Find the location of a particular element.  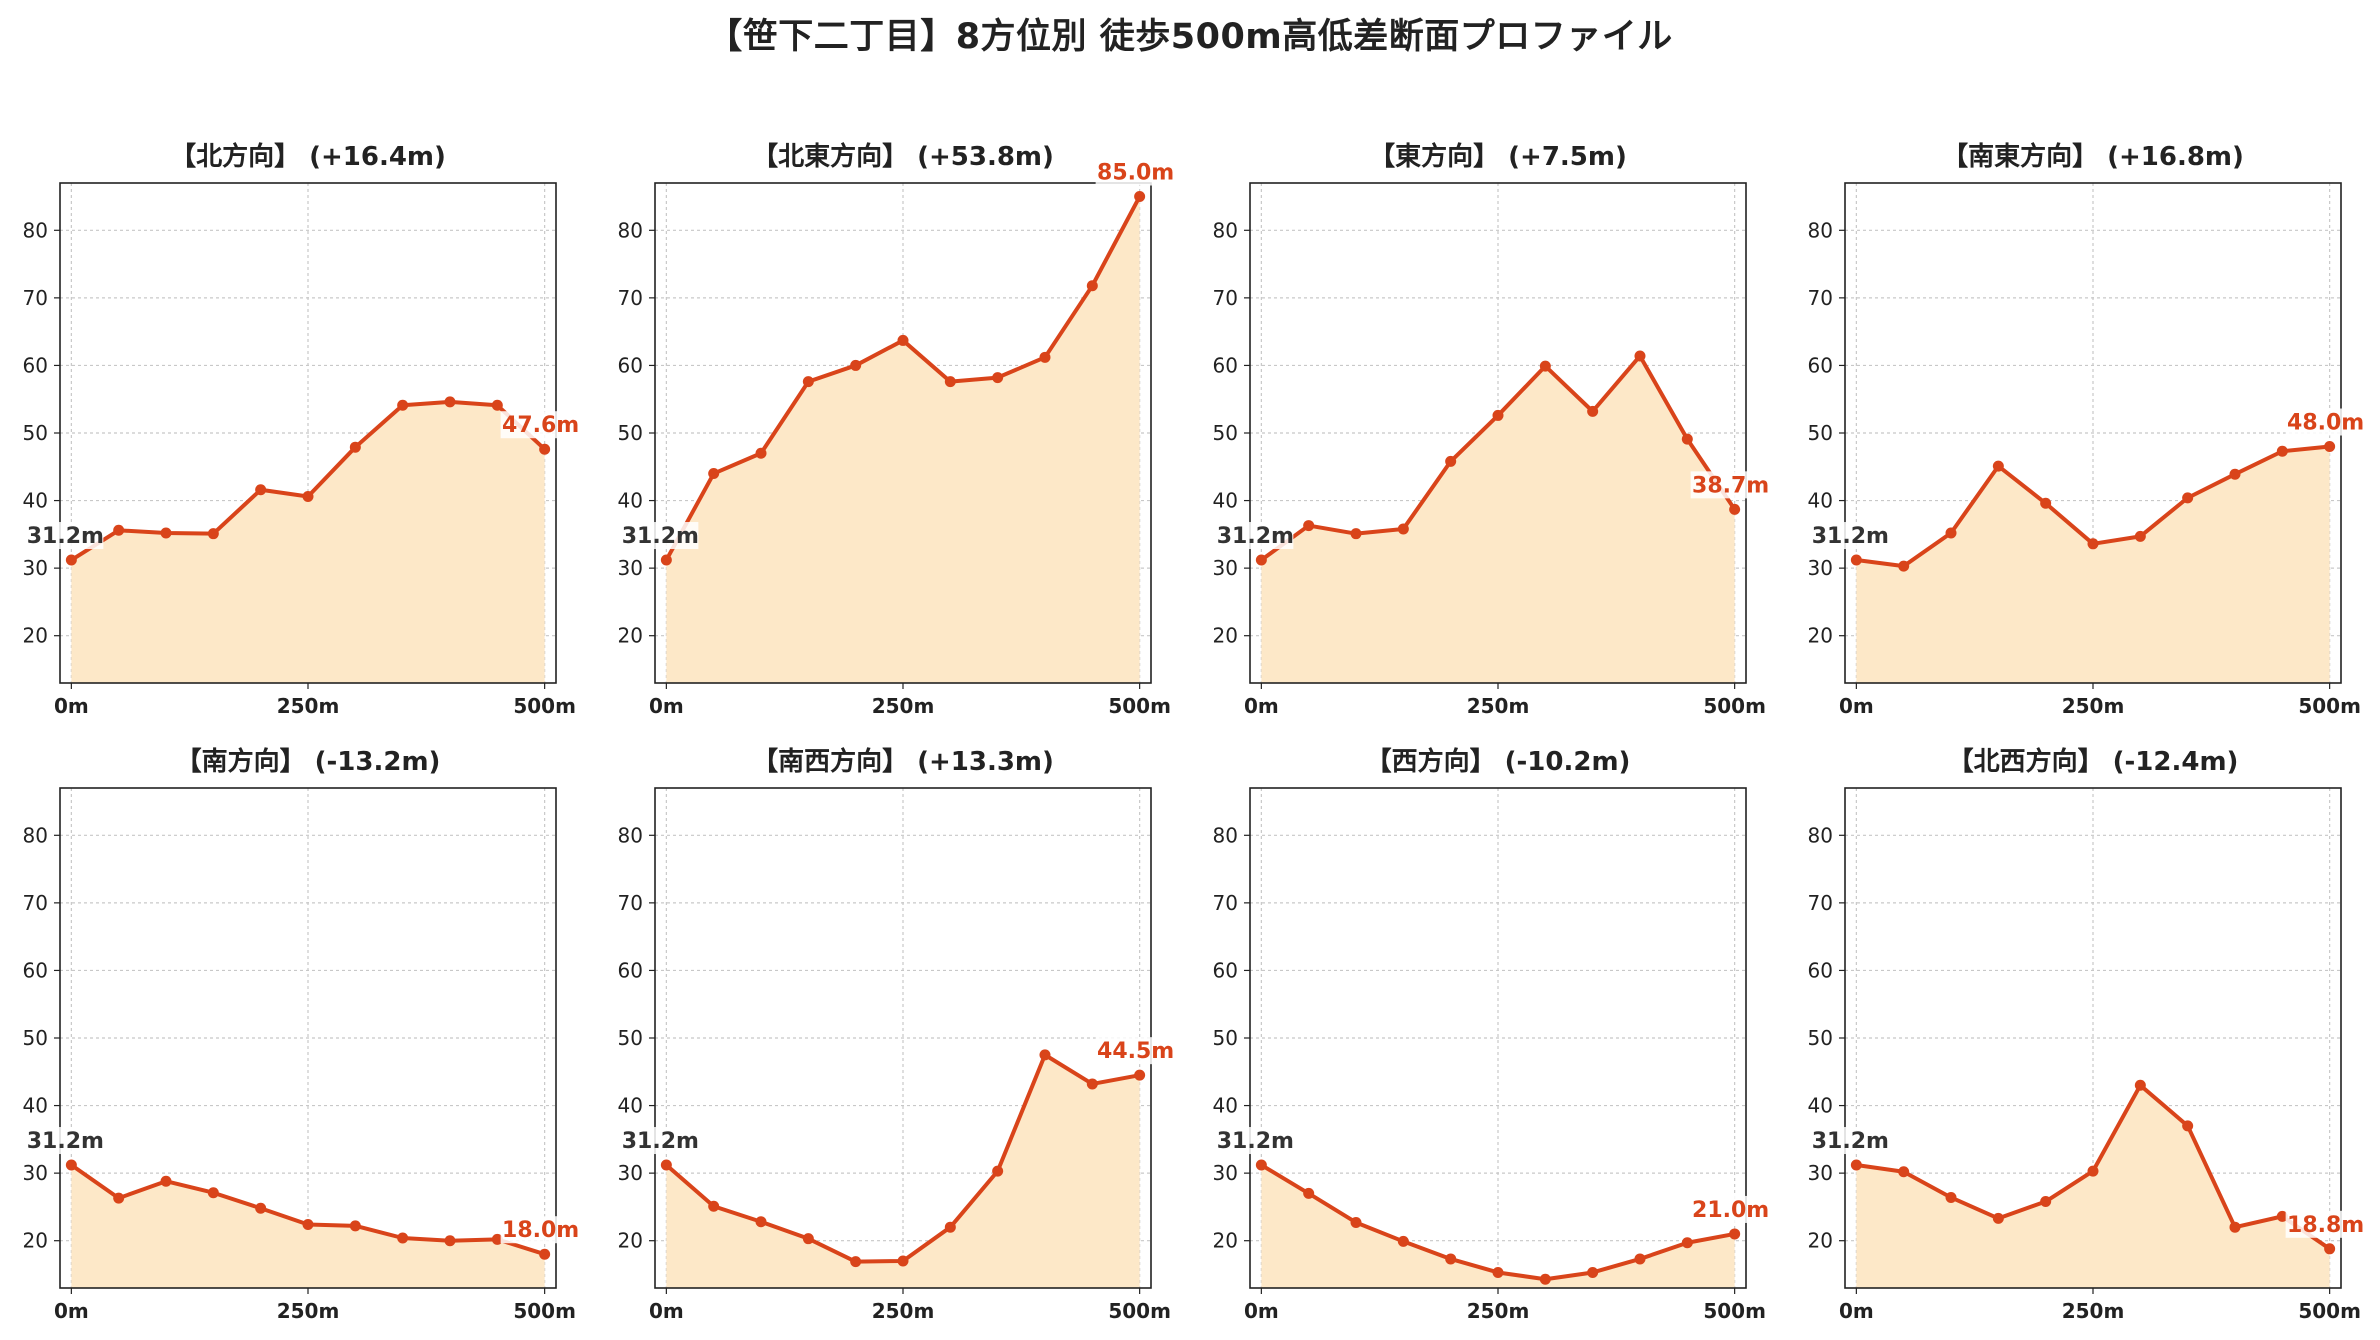

chart-3-title: 【南東方向】 (+16.8m) is located at coordinates (2093, 156).